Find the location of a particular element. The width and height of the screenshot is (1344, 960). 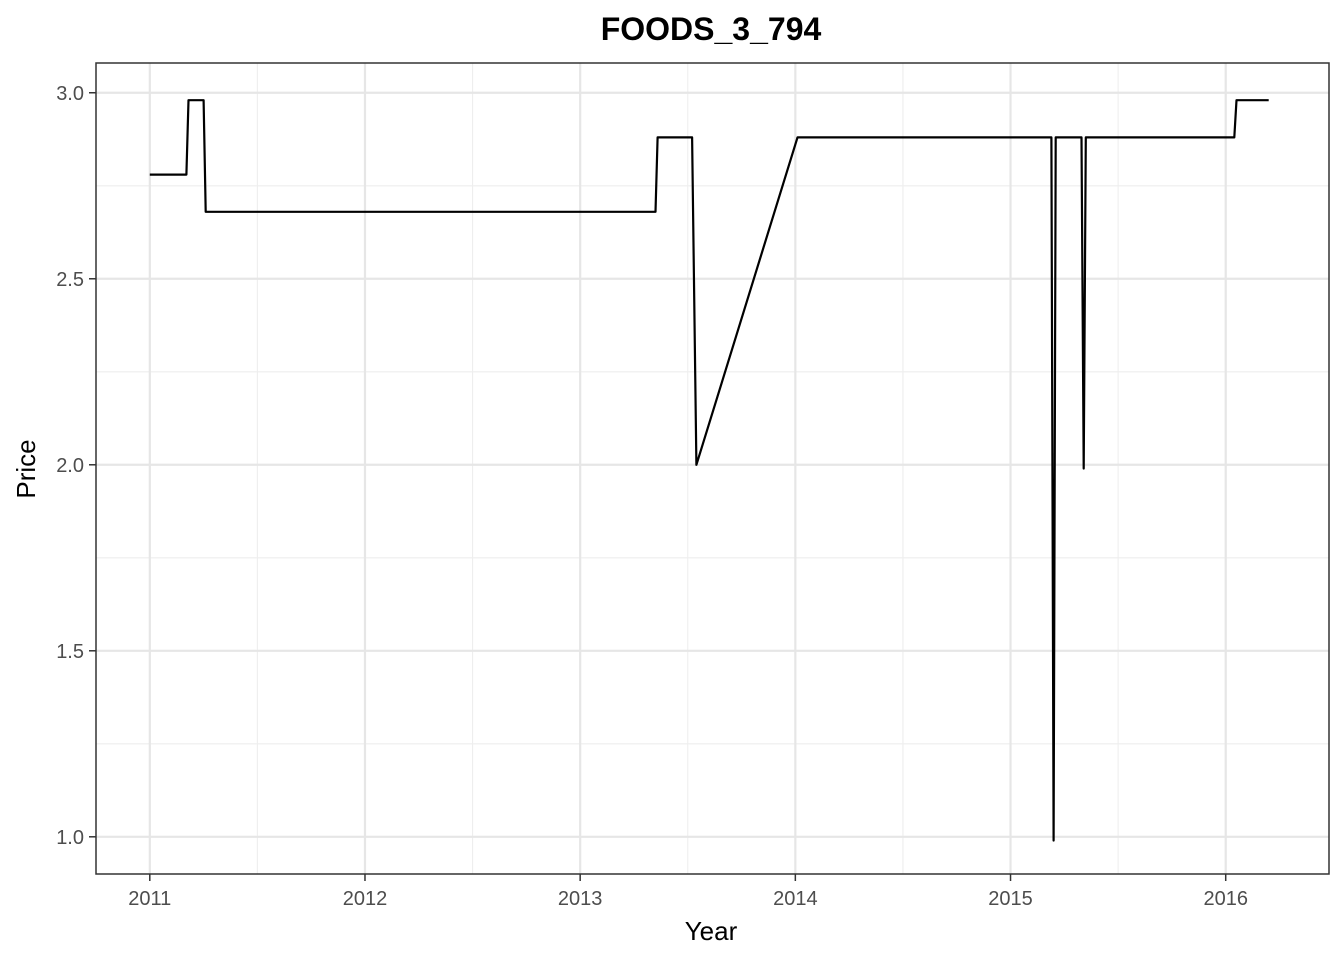

x-tick-label: 2016 is located at coordinates (1225, 899).